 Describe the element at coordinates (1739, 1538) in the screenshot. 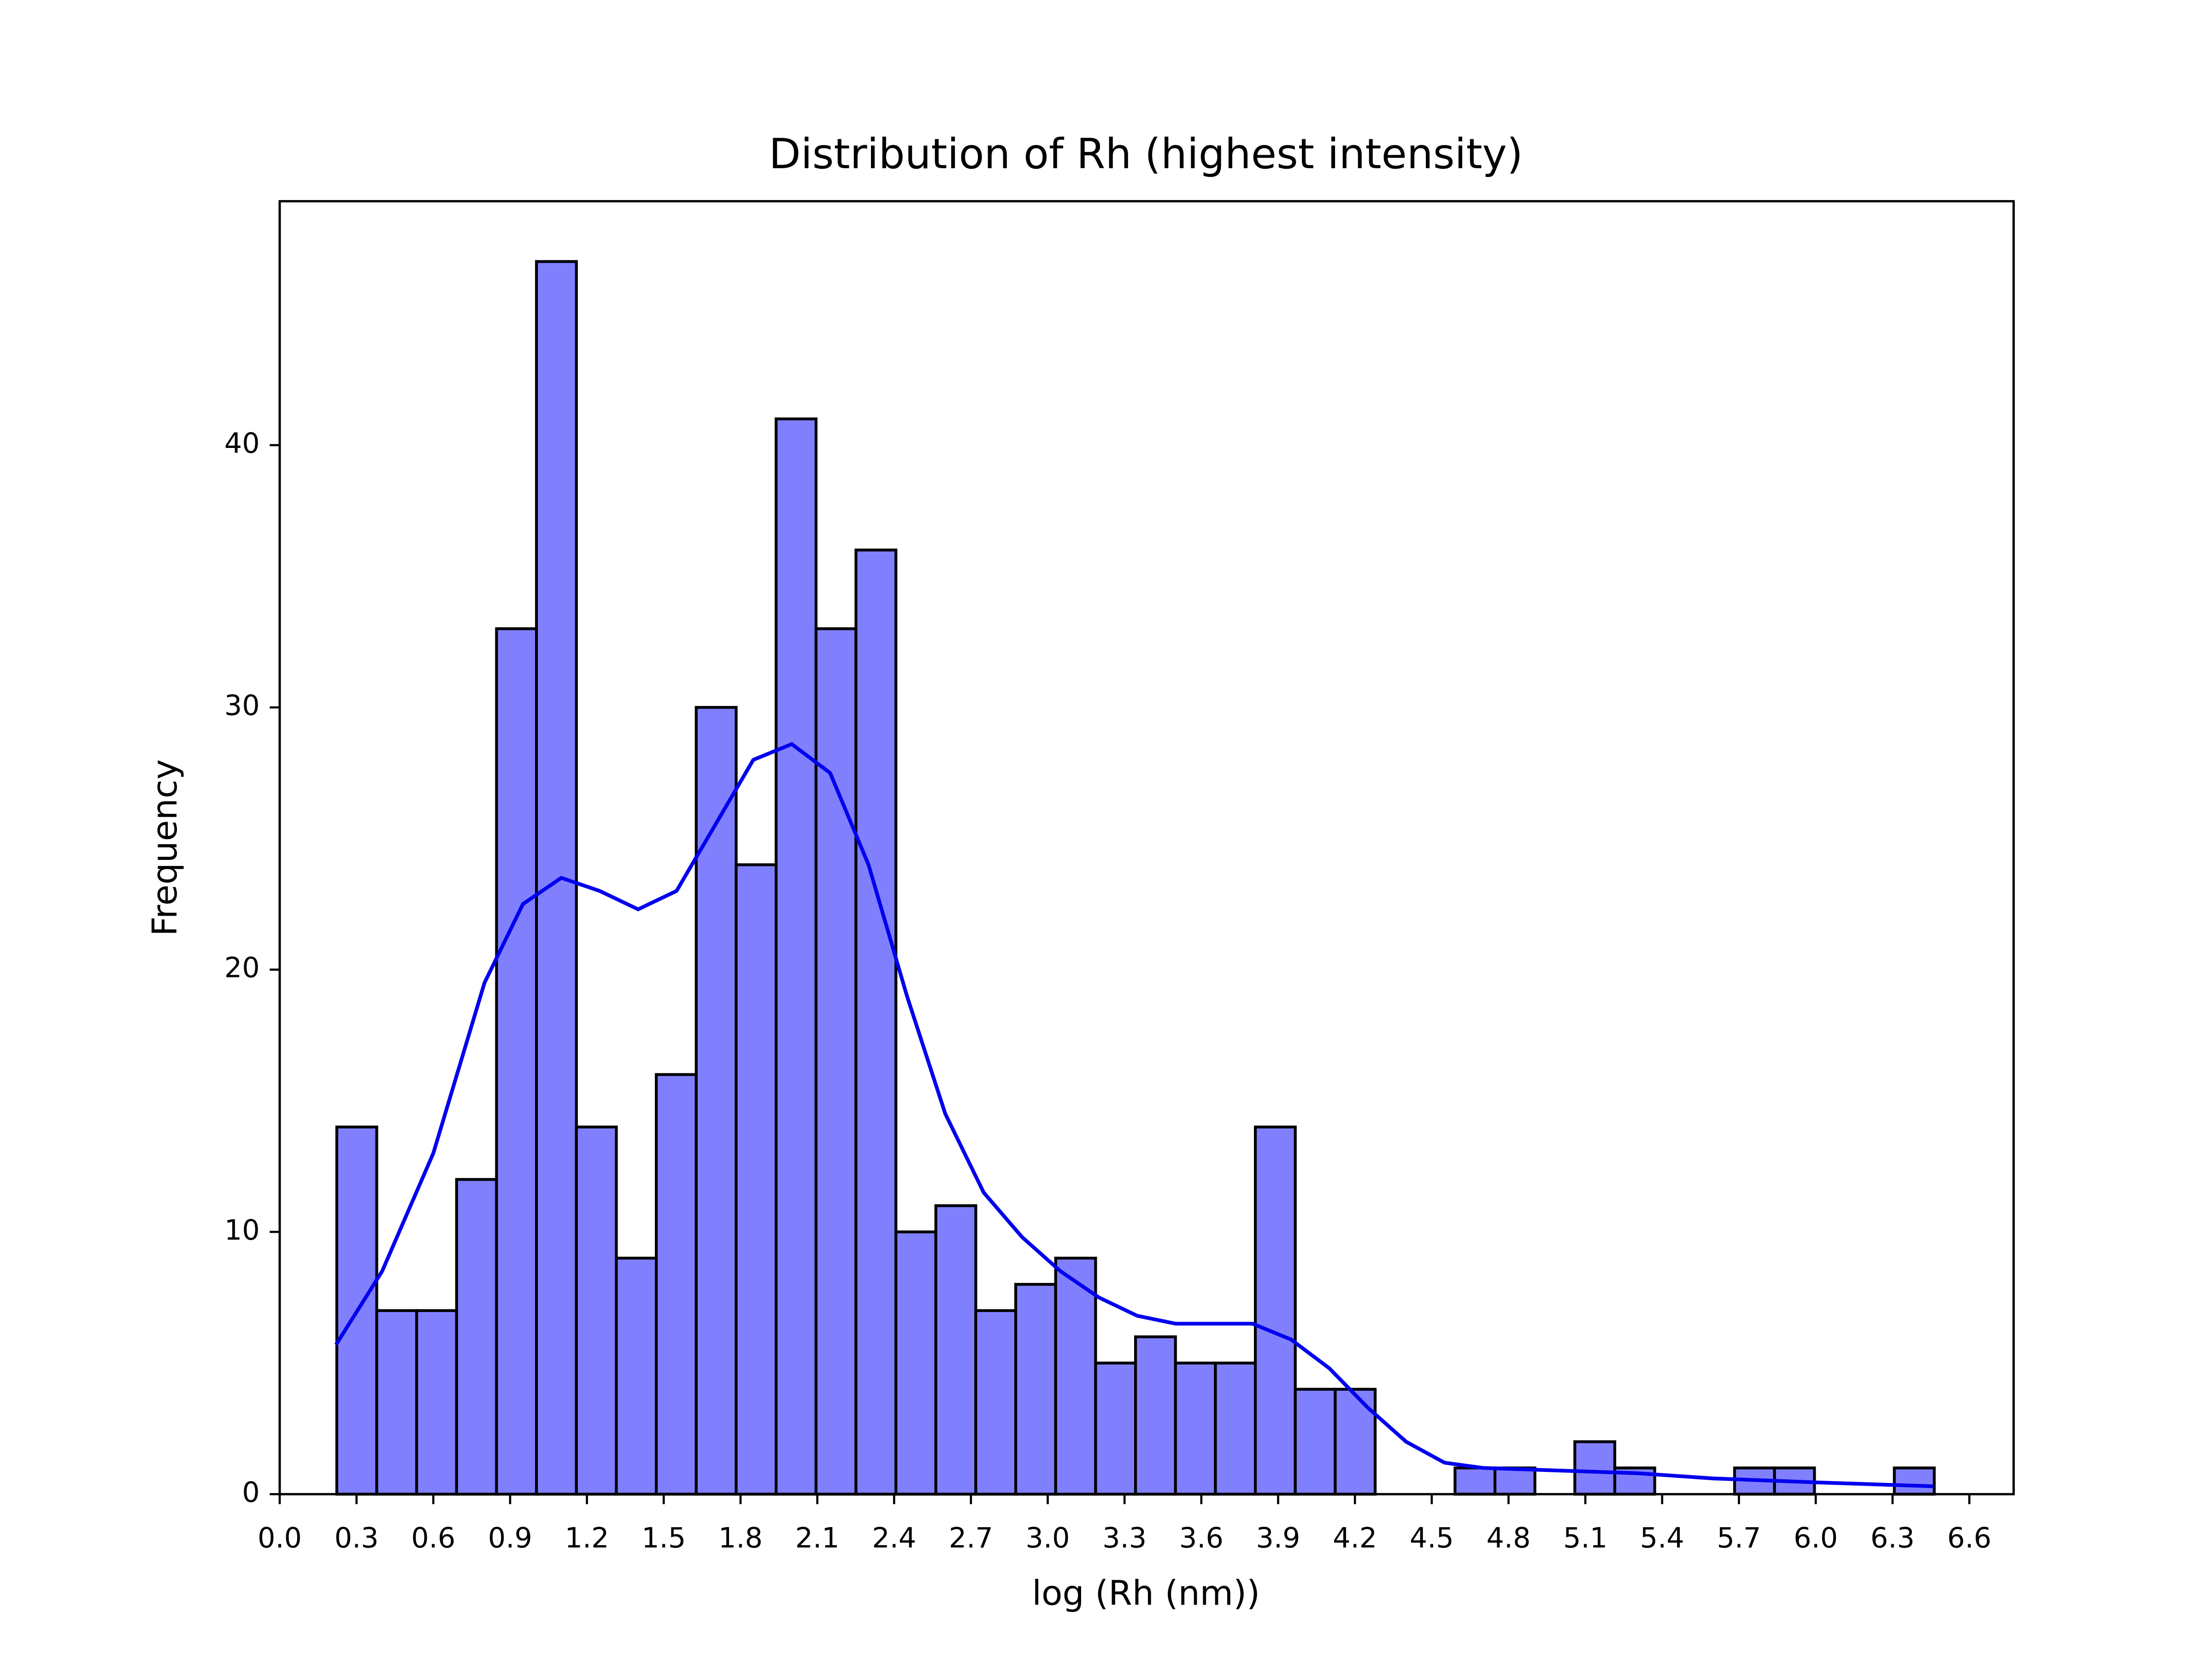

I see `x-tick-label: 5.7` at that location.